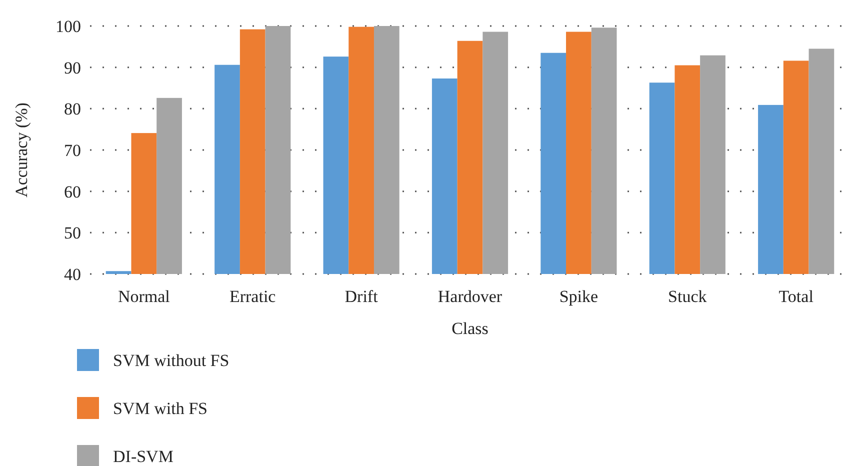 This screenshot has width=857, height=466. I want to click on legend-label: DI-SVM, so click(143, 456).